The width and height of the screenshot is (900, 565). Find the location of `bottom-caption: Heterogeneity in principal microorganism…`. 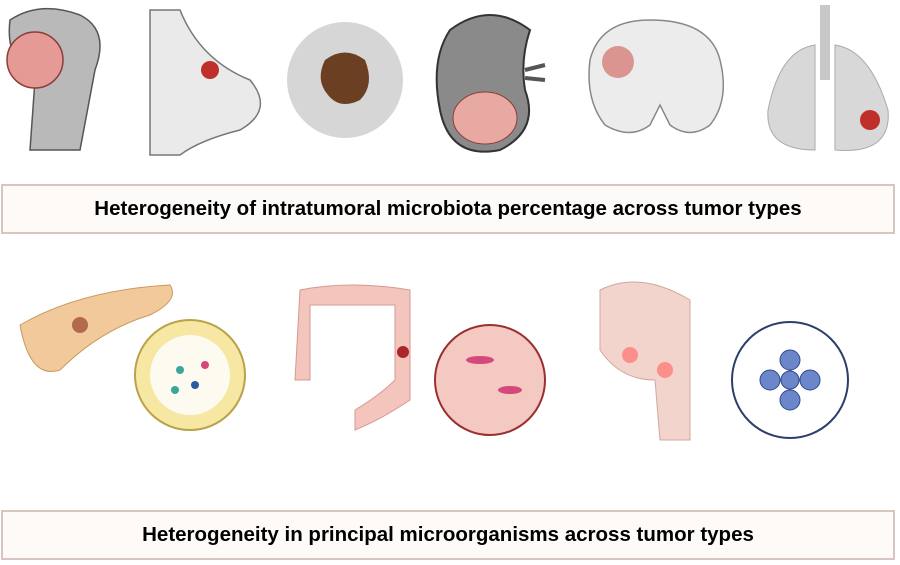

bottom-caption: Heterogeneity in principal microorganism… is located at coordinates (448, 534).